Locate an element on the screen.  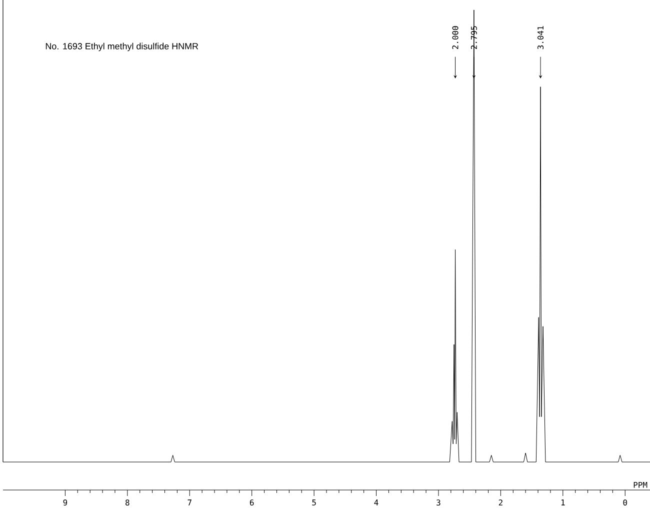
text: No. 1693 Ethyl methyl disulfide HNMR is located at coordinates (122, 47).